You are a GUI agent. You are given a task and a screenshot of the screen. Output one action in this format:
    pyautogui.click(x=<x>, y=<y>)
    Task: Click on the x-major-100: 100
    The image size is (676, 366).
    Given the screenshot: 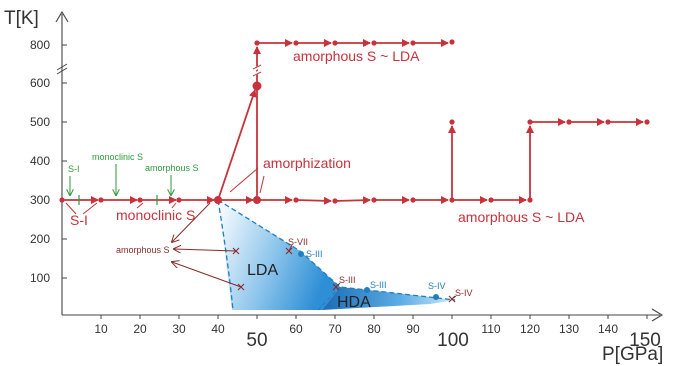 What is the action you would take?
    pyautogui.click(x=453, y=340)
    